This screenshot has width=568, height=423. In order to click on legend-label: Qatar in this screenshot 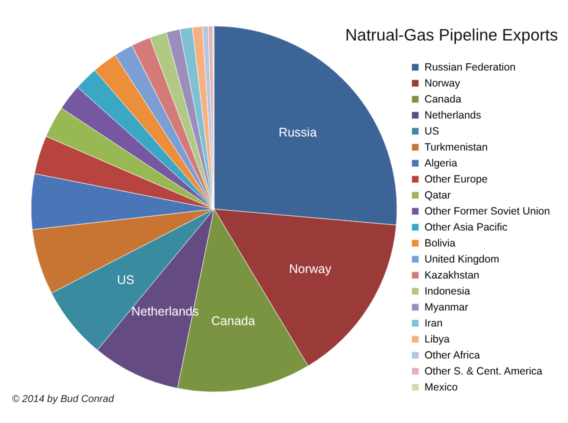, I will do `click(438, 195)`.